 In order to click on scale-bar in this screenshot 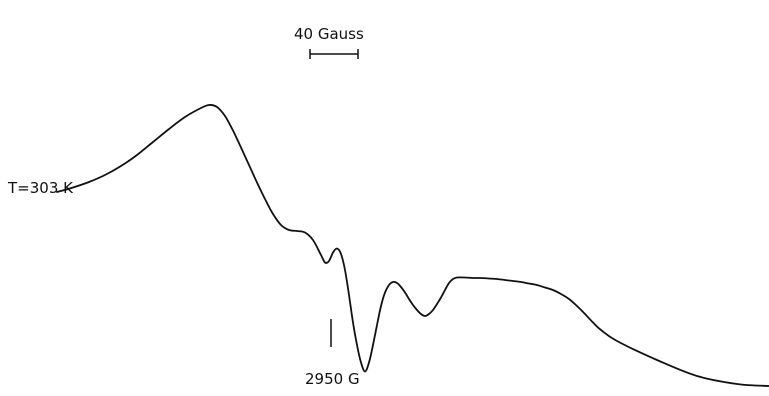, I will do `click(334, 54)`.